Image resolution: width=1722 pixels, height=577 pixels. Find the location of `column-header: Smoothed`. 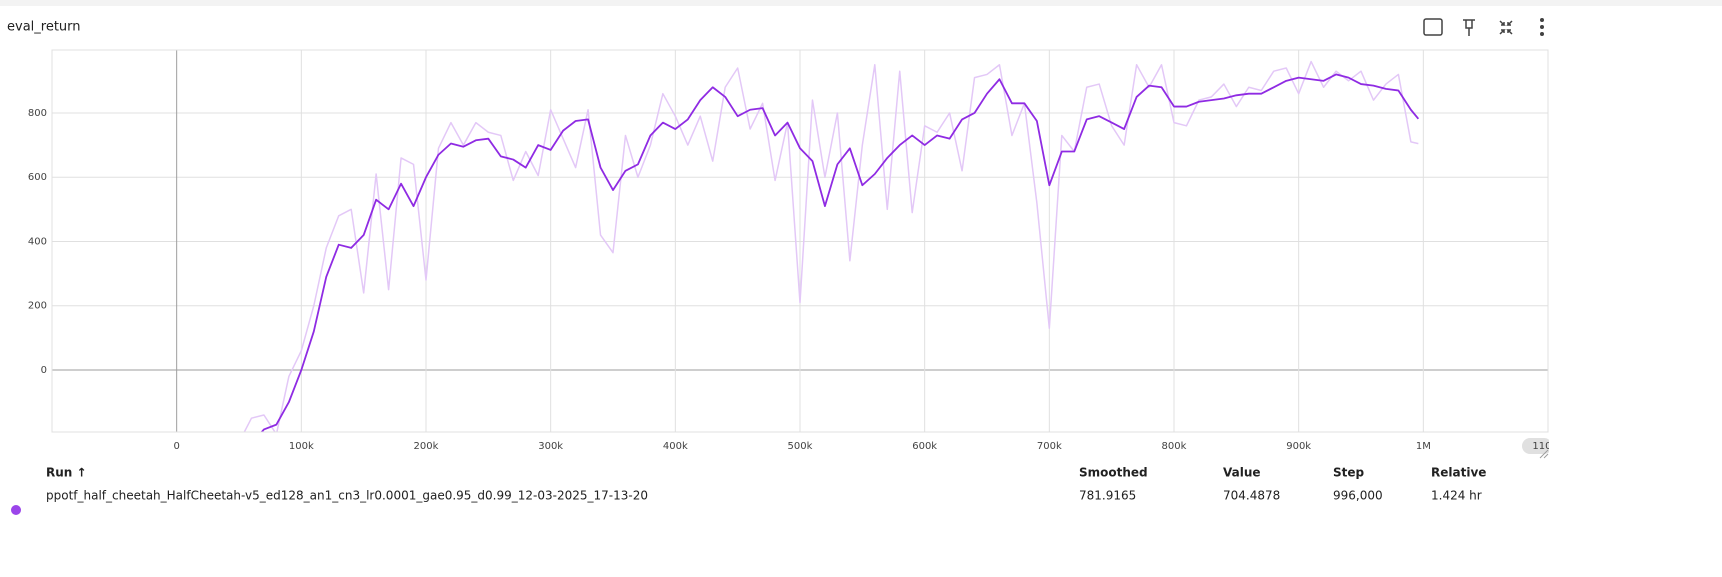

column-header: Smoothed is located at coordinates (1113, 473).